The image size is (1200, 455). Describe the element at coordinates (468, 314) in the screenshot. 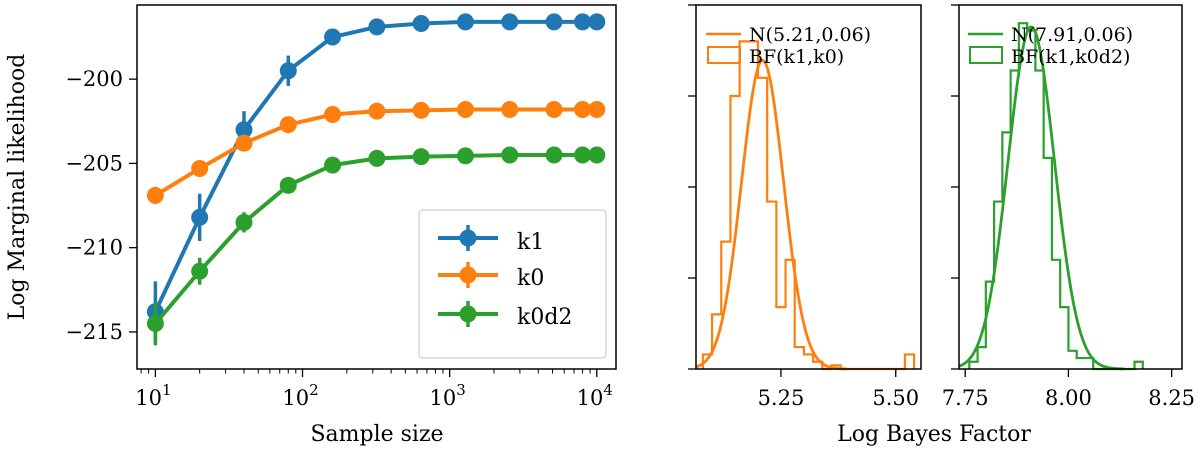

I see `legend-marker-k0d2` at that location.